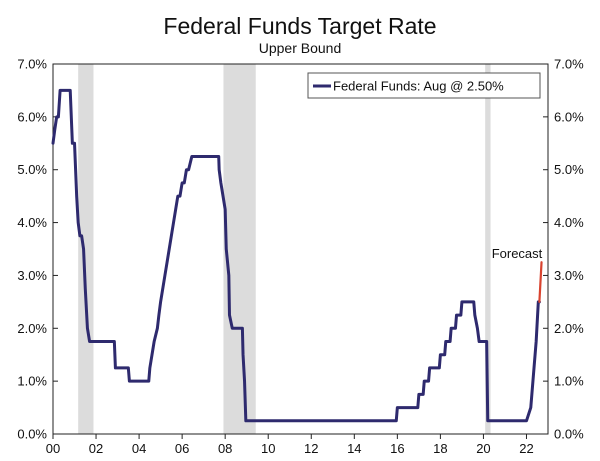 The image size is (600, 461). What do you see at coordinates (32, 434) in the screenshot?
I see `y-tick-label-left: 0.0%` at bounding box center [32, 434].